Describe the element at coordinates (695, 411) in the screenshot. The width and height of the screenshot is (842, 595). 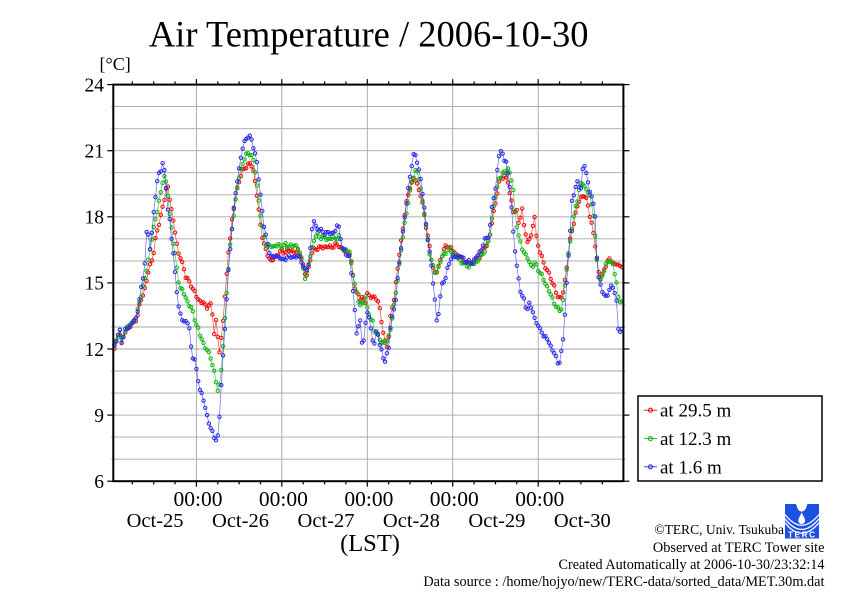
I see `svg-text: at 29.5 m` at that location.